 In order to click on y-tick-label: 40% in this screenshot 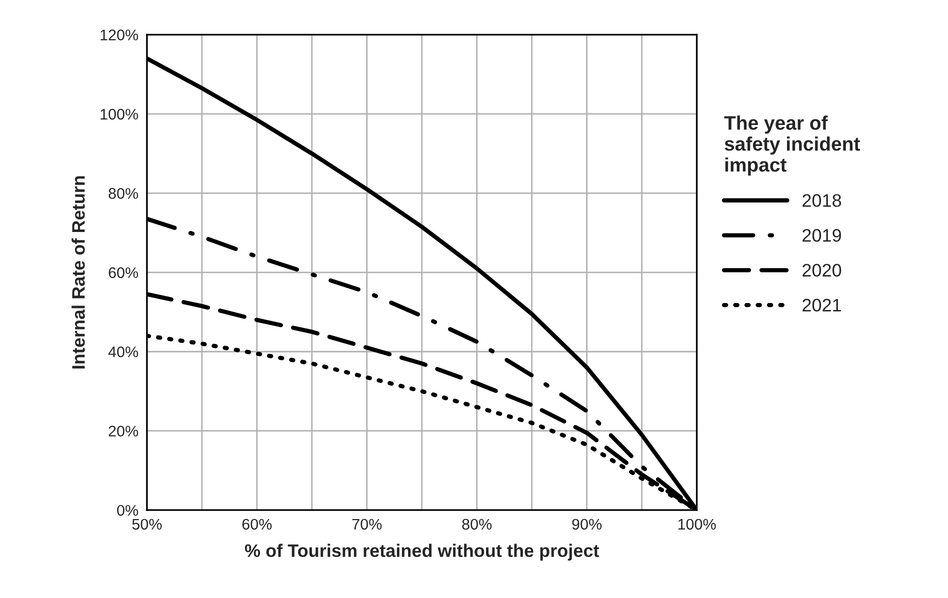, I will do `click(123, 352)`.